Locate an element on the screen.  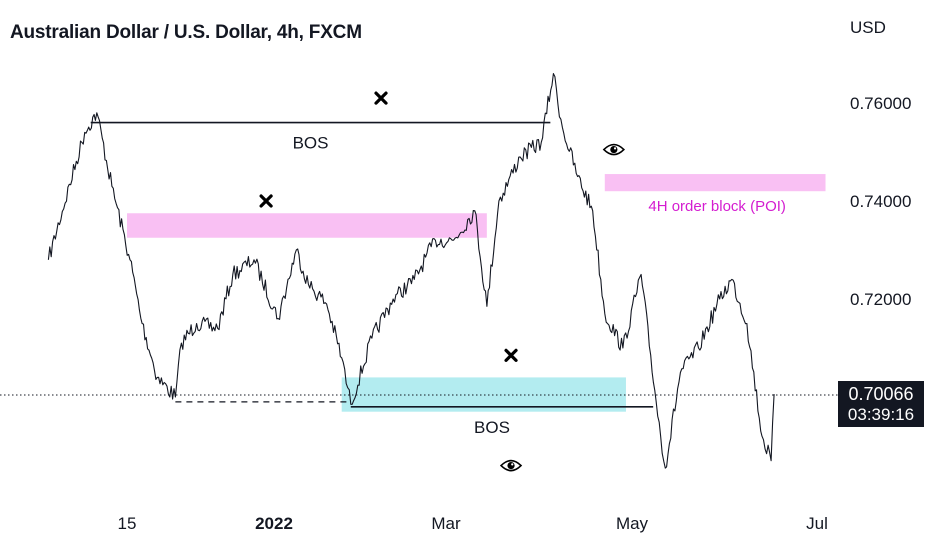
x-tick-label: 15 is located at coordinates (127, 523).